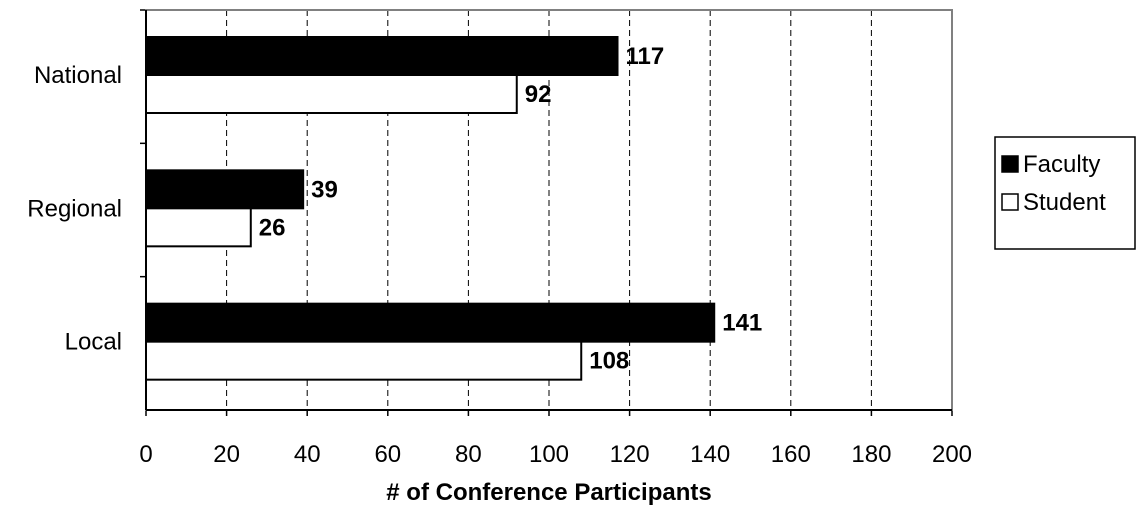 This screenshot has height=510, width=1143. I want to click on legend-swatch-student, so click(1010, 202).